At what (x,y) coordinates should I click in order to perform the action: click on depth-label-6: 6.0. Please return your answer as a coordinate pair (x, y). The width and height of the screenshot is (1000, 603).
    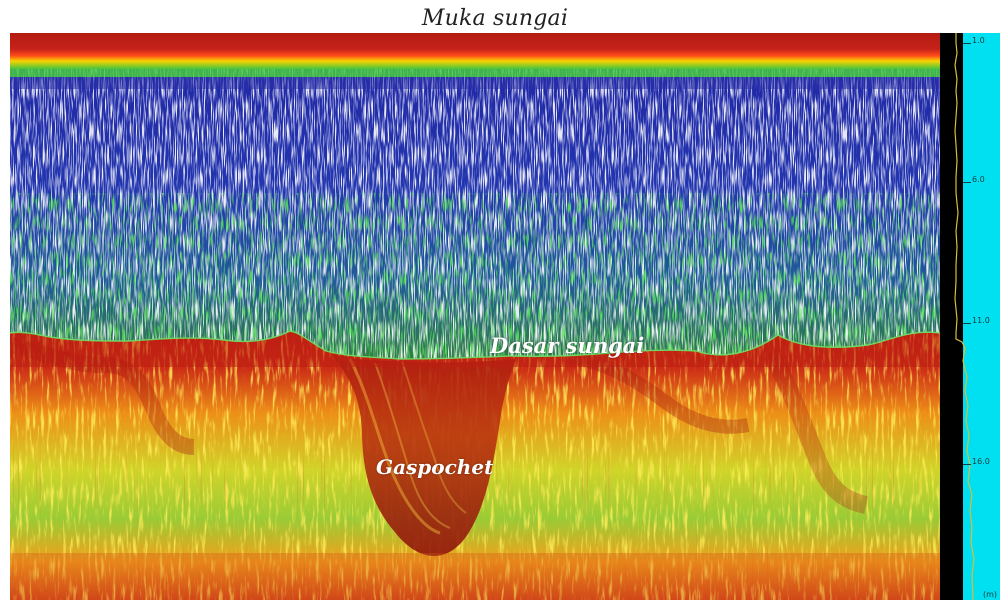
    Looking at the image, I should click on (978, 179).